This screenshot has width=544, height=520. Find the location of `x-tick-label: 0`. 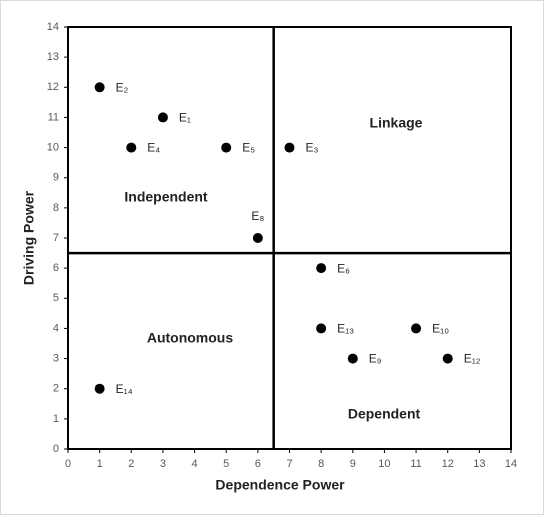

x-tick-label: 0 is located at coordinates (68, 464).